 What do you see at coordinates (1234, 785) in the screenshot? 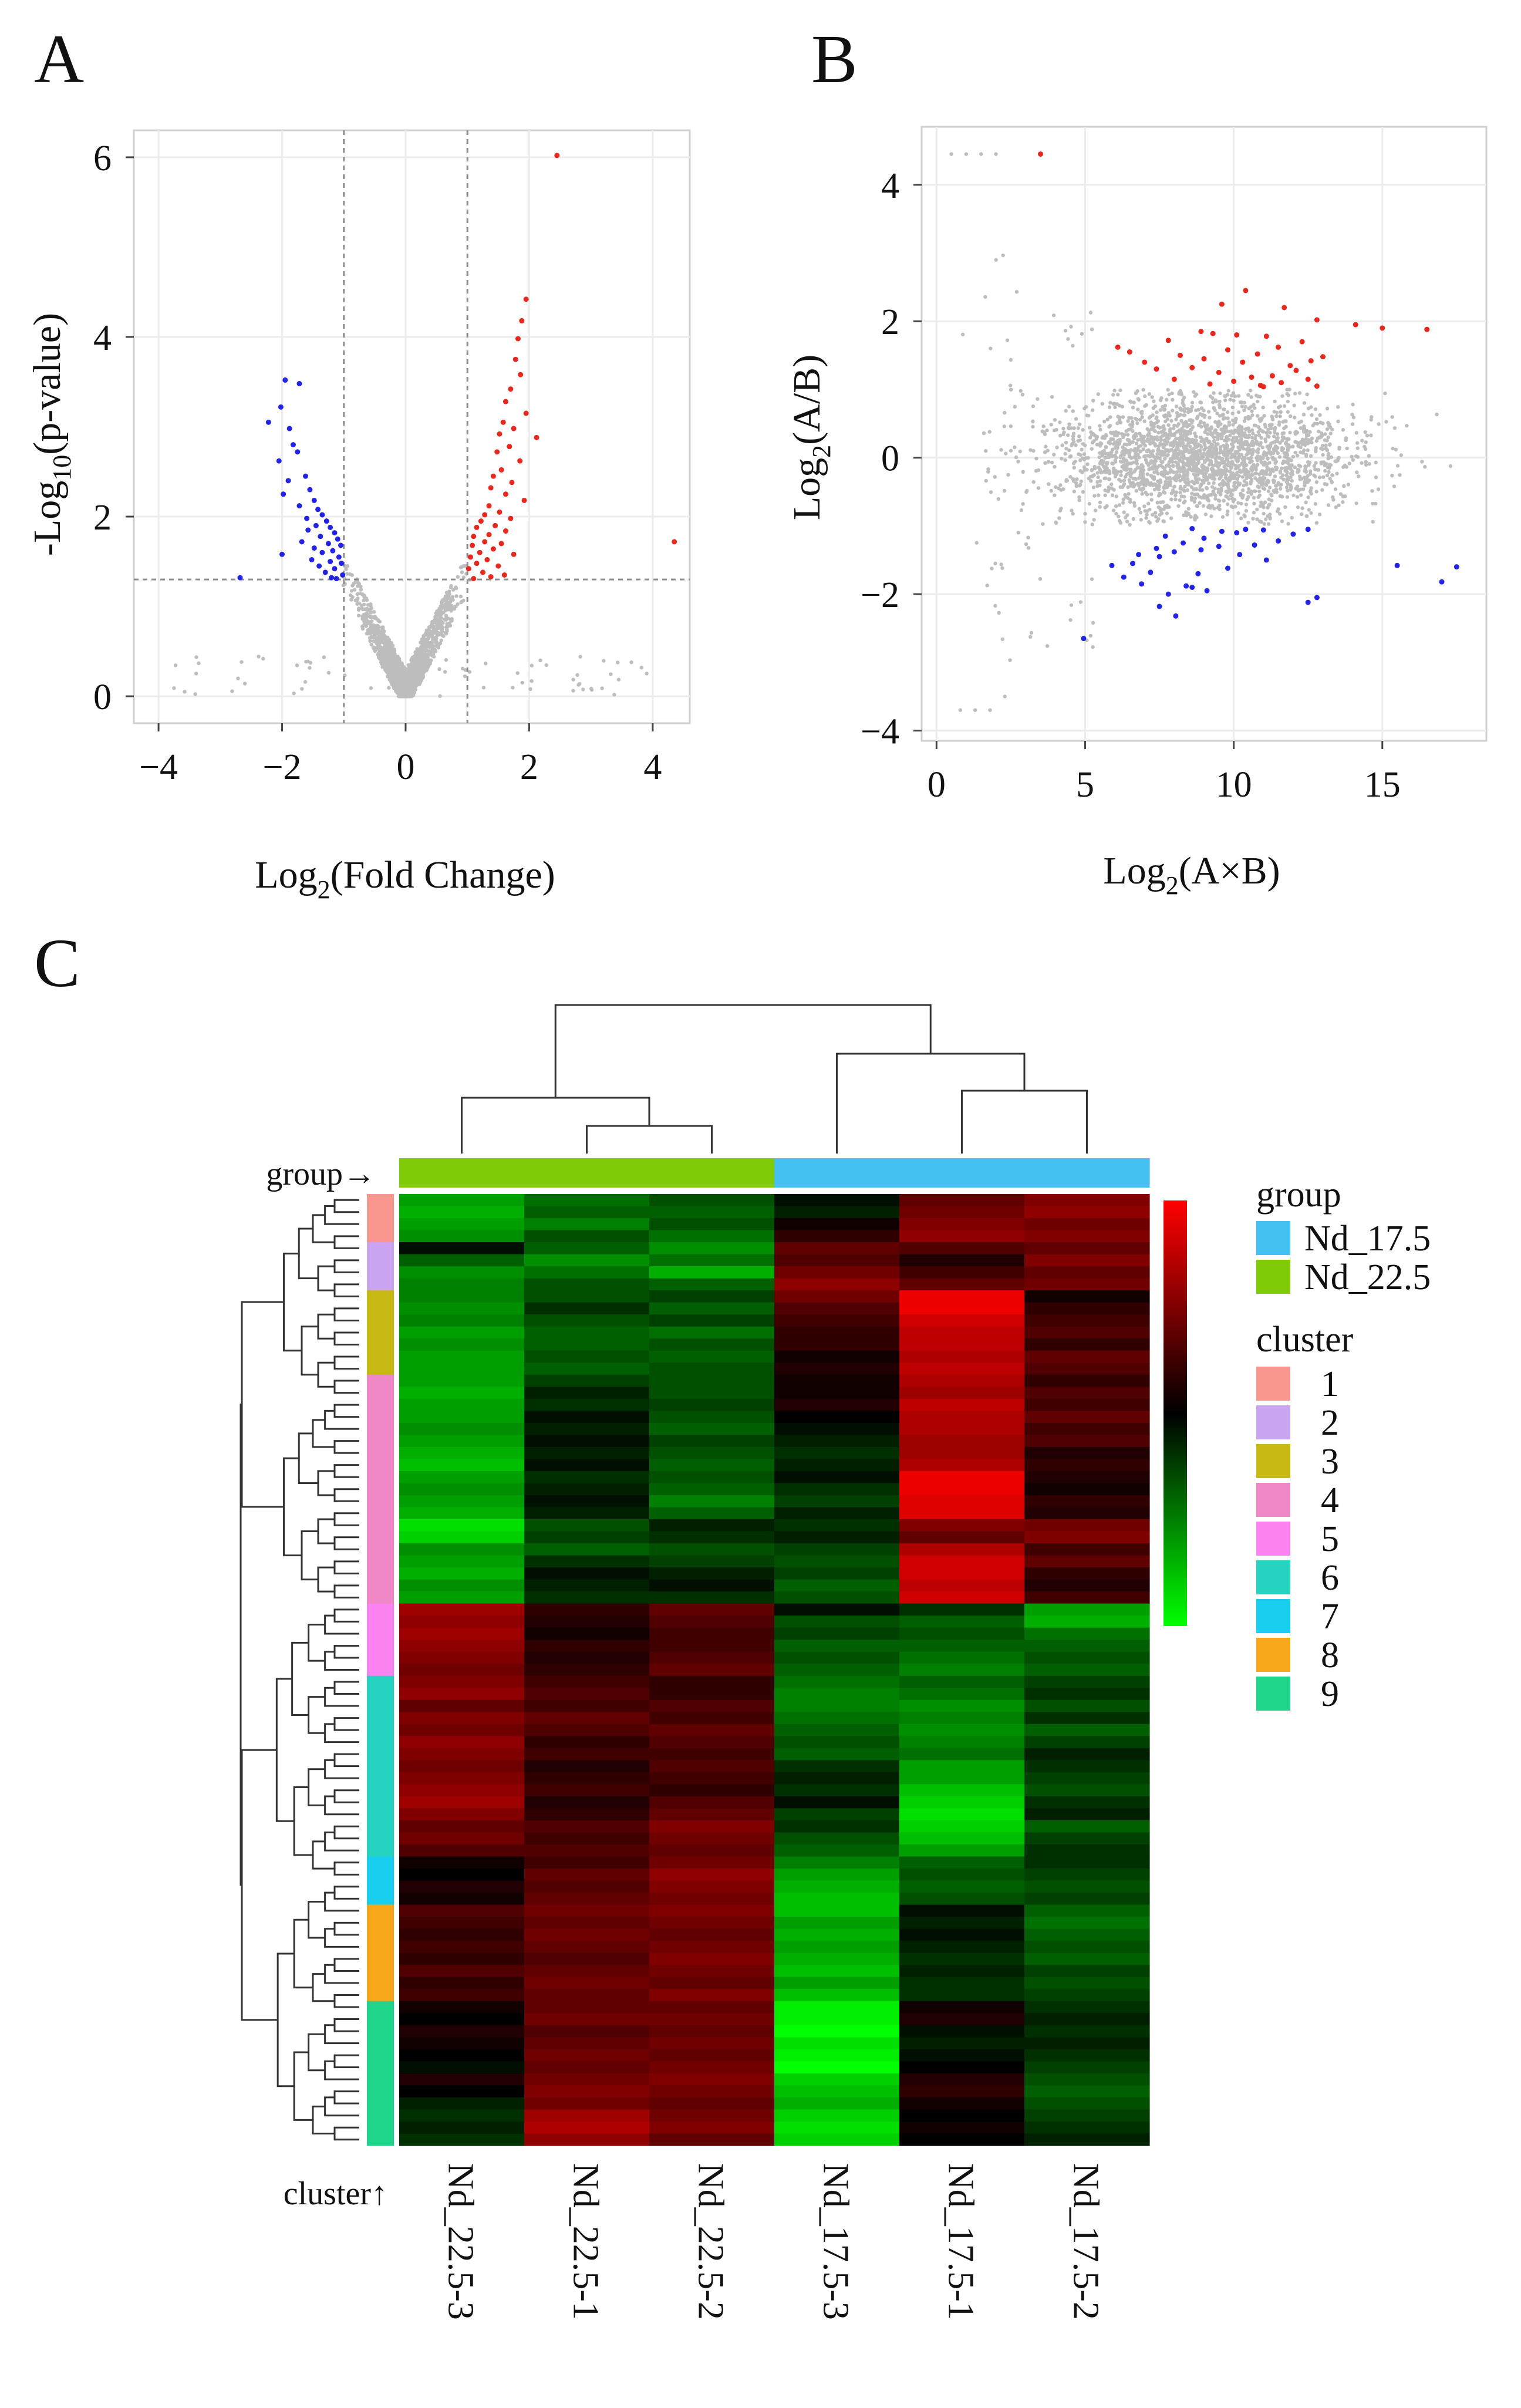
I see `ma-x-tick-label: 10` at bounding box center [1234, 785].